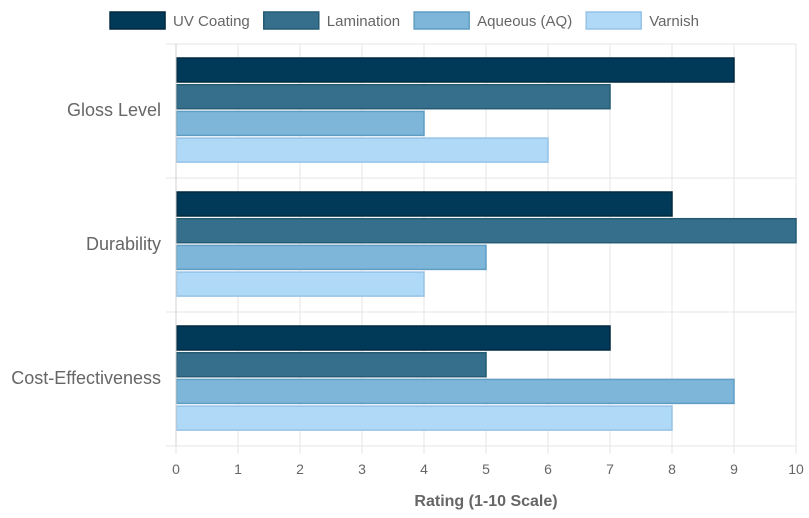 The width and height of the screenshot is (809, 518). What do you see at coordinates (238, 469) in the screenshot?
I see `x-tick-label: 1` at bounding box center [238, 469].